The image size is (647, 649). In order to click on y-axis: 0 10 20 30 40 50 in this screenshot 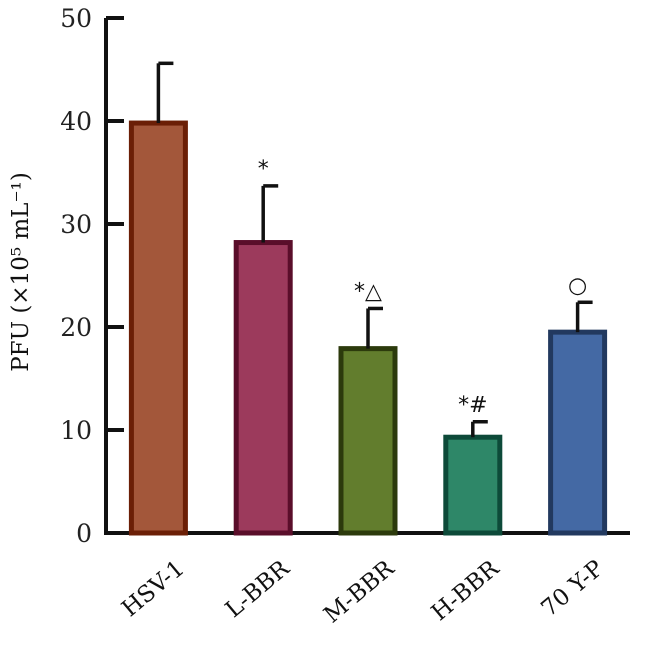, I will do `click(92, 276)`.